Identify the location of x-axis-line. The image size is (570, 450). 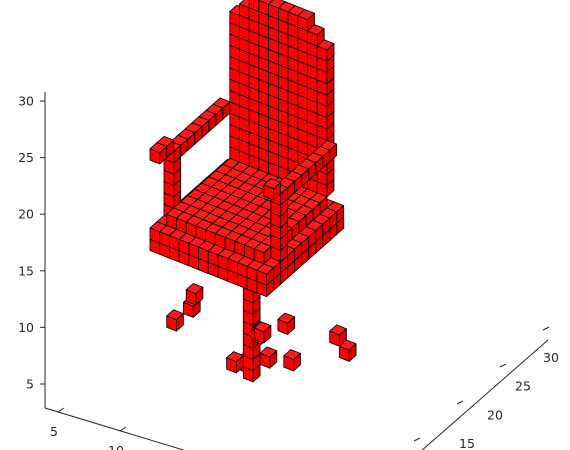
(115, 428).